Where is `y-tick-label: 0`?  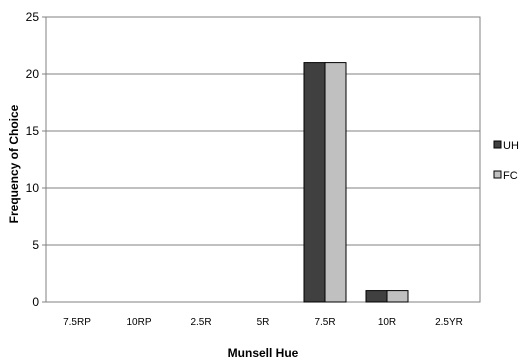 y-tick-label: 0 is located at coordinates (35, 302).